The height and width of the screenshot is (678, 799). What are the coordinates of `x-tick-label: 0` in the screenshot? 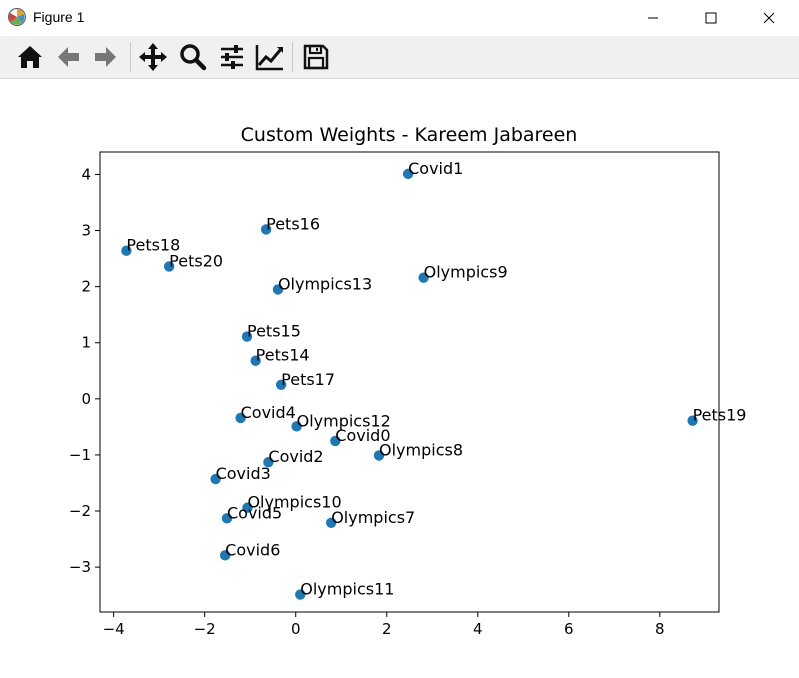 It's located at (296, 629).